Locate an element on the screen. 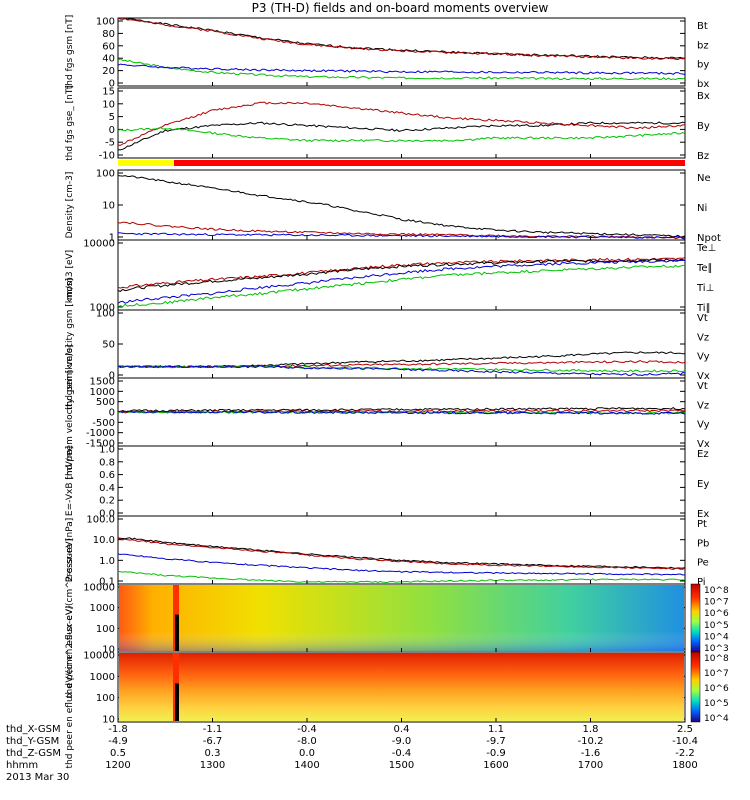  series-line-Bt is located at coordinates (402, 38).